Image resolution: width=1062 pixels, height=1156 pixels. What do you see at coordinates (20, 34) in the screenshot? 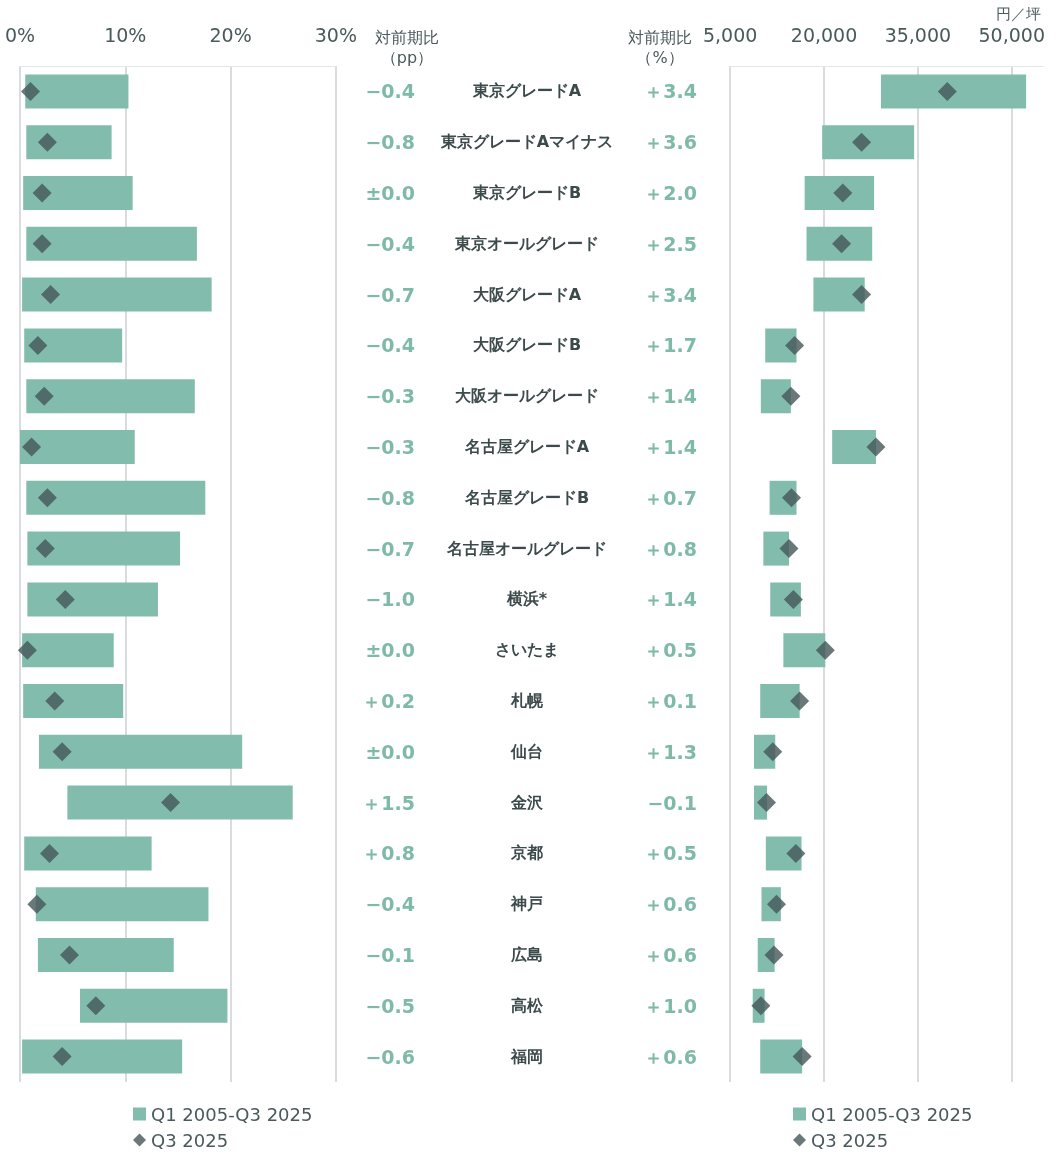
I see `x-tick-label: 0%` at bounding box center [20, 34].